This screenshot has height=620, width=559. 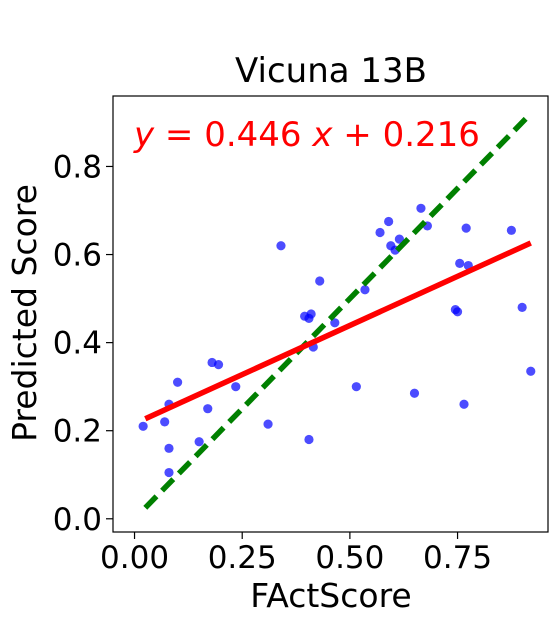 I want to click on regression-equation: y = 0.446 x + 0.216, so click(x=306, y=135).